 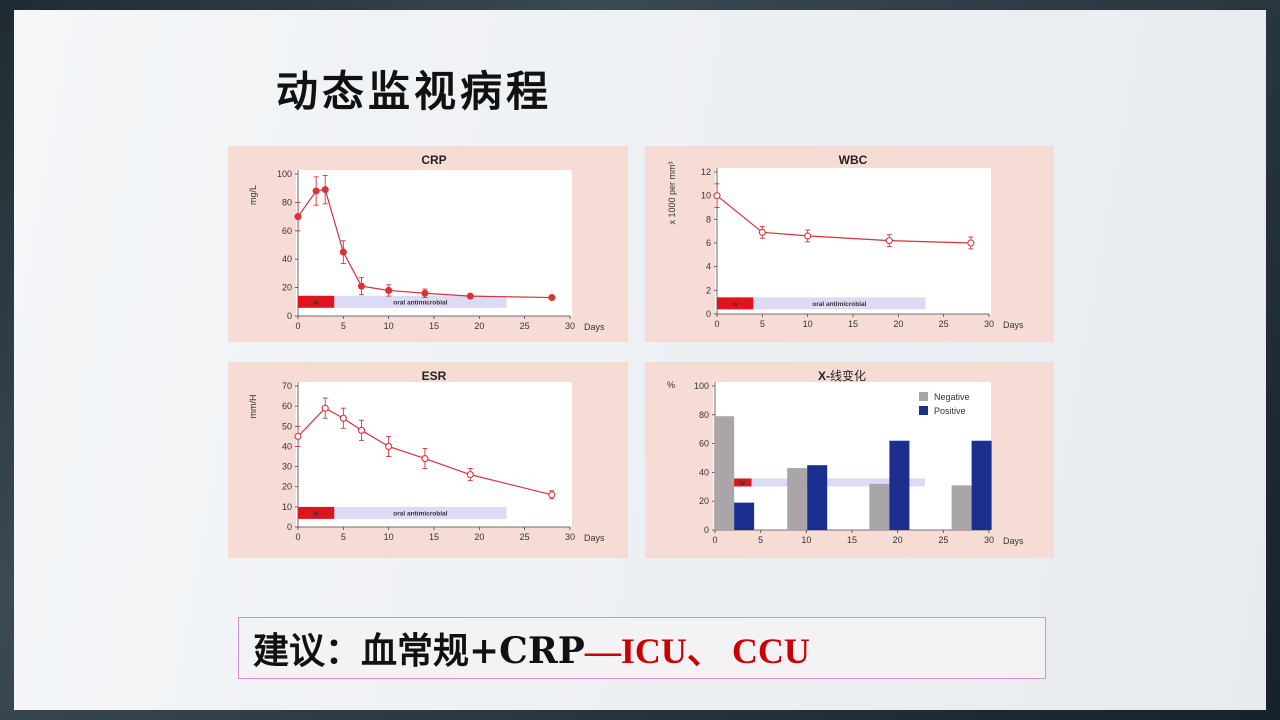 I want to click on wbc-y-tick-label: 0, so click(x=708, y=314).